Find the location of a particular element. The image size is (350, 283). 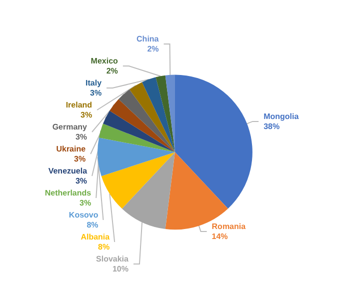

slice-label: Slovakia is located at coordinates (113, 259).